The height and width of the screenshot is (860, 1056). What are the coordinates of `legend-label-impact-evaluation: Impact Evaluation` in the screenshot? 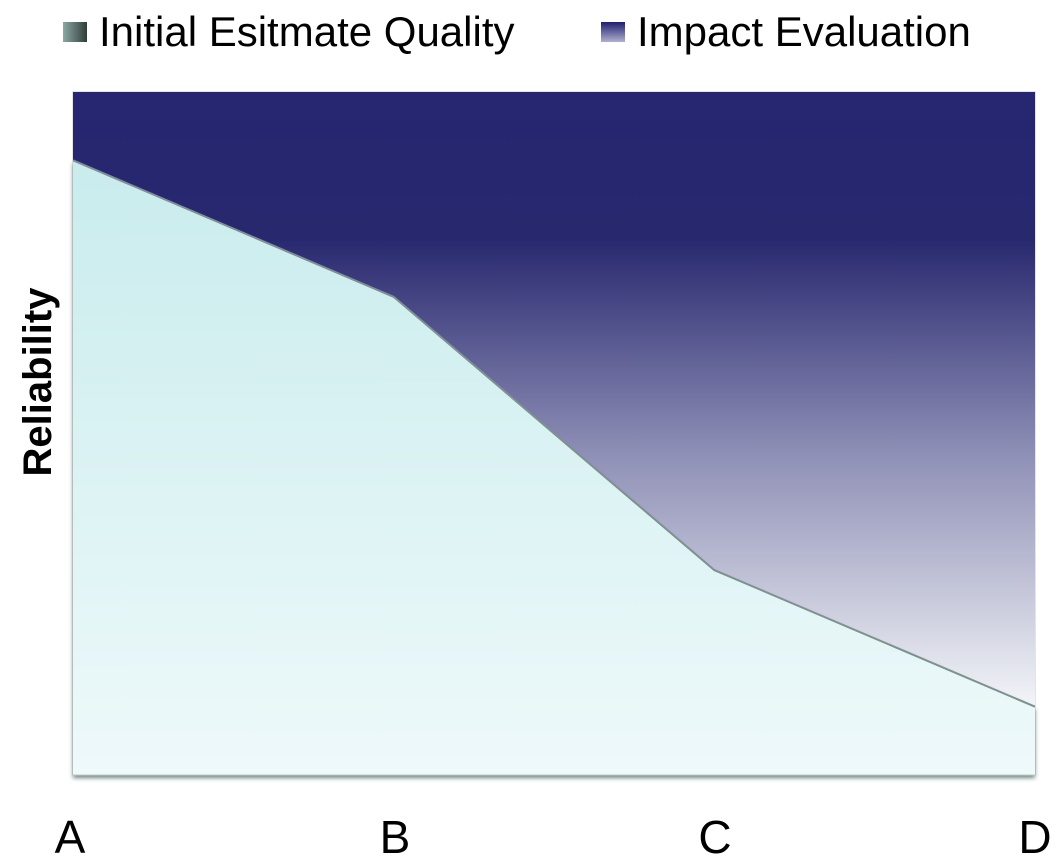 It's located at (804, 31).